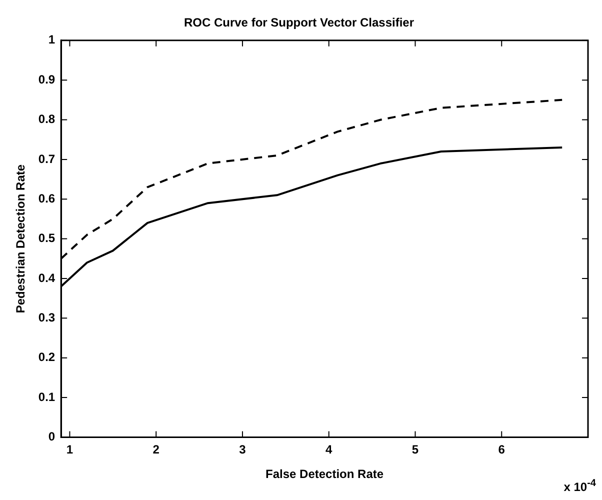  What do you see at coordinates (52, 39) in the screenshot?
I see `y-tick-label: 1` at bounding box center [52, 39].